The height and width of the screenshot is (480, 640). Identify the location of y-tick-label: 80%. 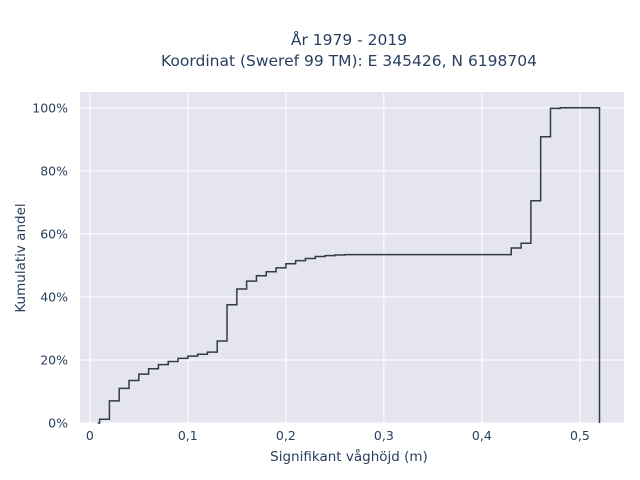
(54, 170).